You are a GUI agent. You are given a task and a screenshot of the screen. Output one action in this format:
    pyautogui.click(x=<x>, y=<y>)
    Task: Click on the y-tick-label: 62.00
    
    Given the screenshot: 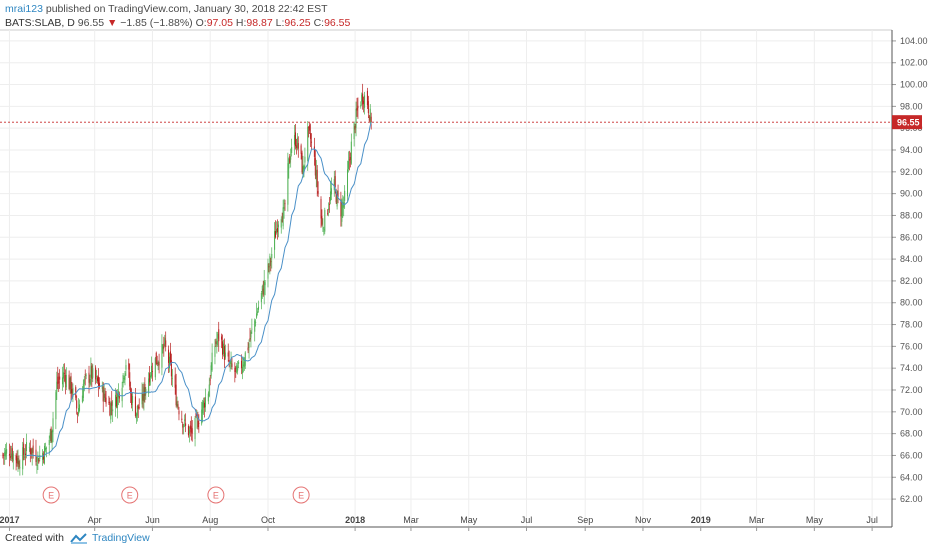 What is the action you would take?
    pyautogui.click(x=911, y=499)
    